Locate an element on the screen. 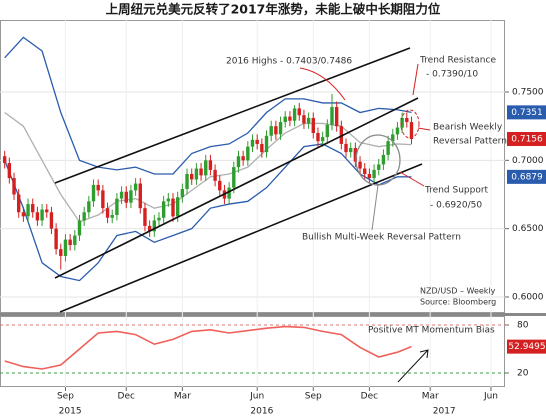 Image resolution: width=546 pixels, height=419 pixels. momentum-annotation: Positive MT Momentum Bias is located at coordinates (431, 331).